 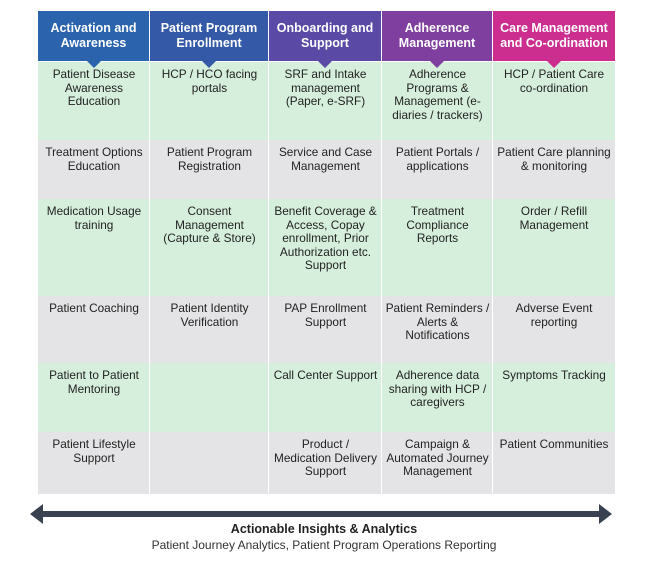 I want to click on double-arrow-icon, so click(x=321, y=514).